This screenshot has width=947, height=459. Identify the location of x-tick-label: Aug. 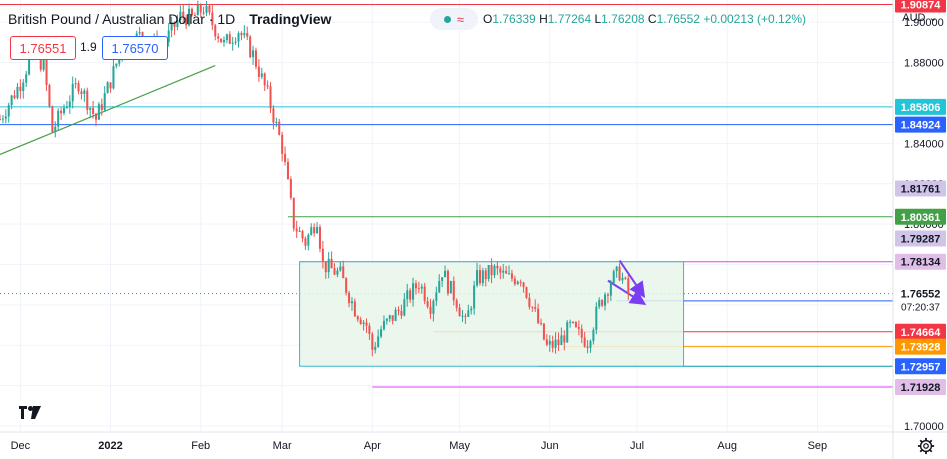
(727, 446).